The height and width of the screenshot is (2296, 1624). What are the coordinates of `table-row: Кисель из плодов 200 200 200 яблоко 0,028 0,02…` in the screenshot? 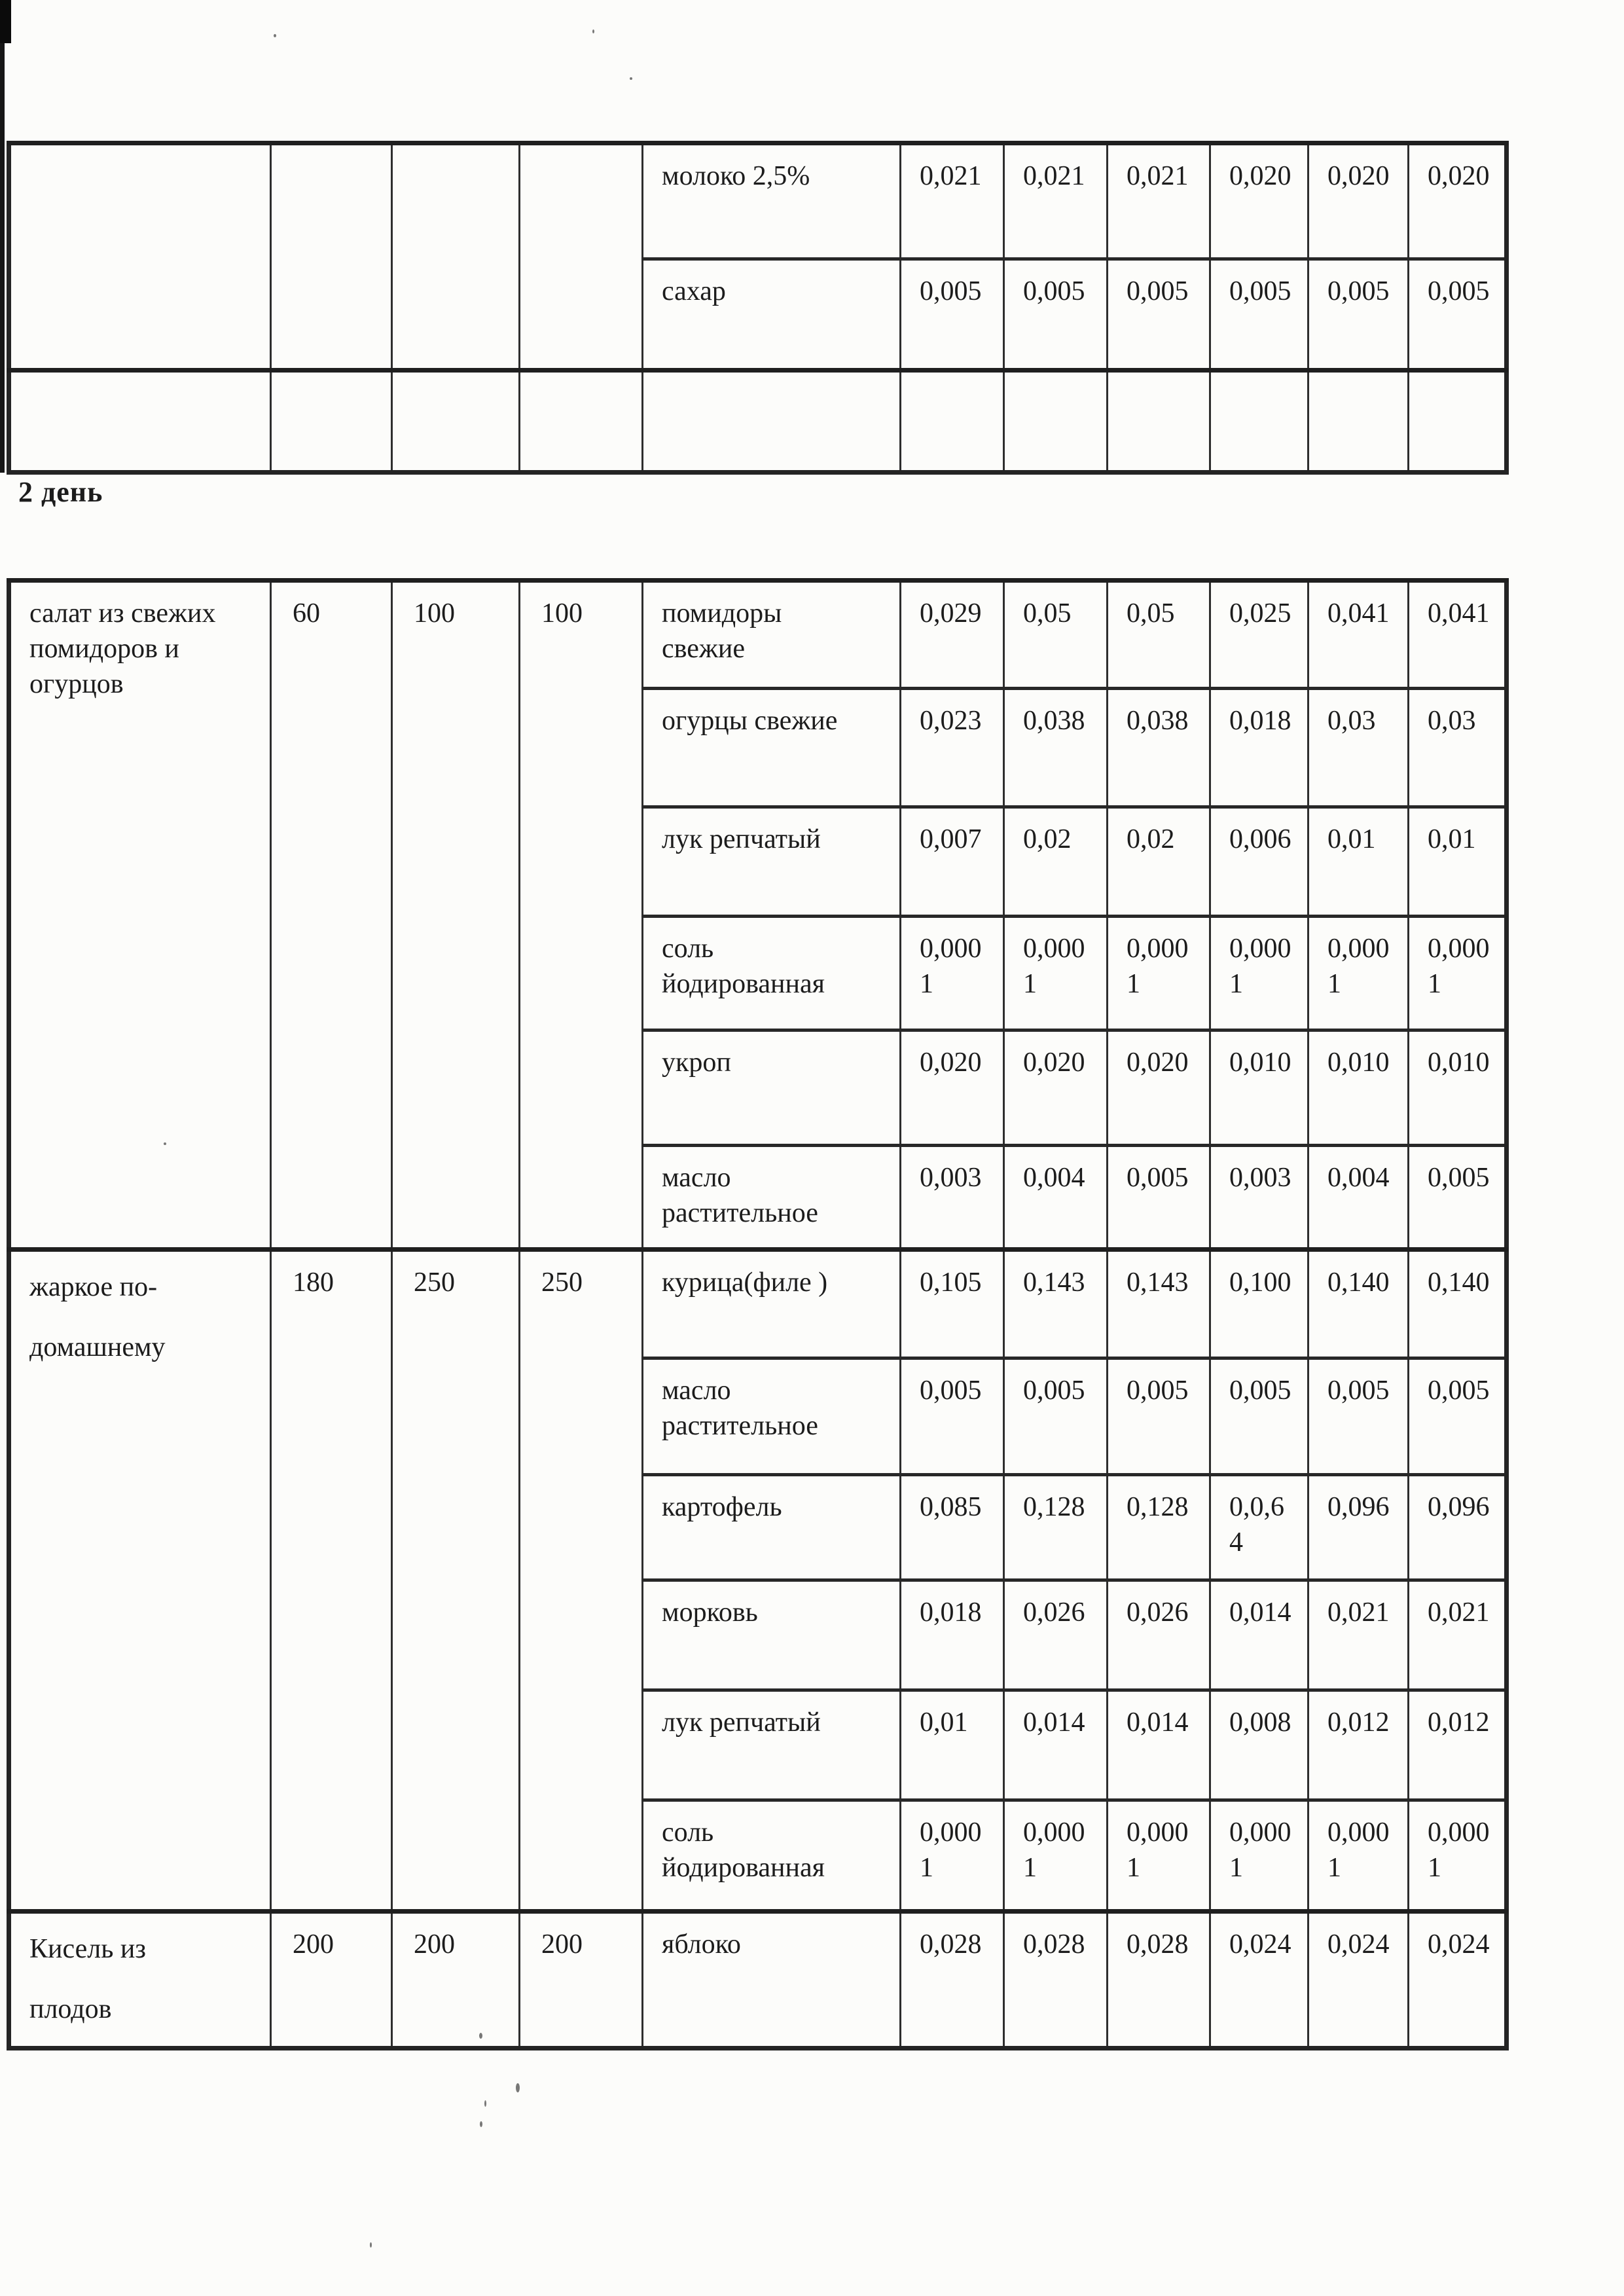 It's located at (757, 1979).